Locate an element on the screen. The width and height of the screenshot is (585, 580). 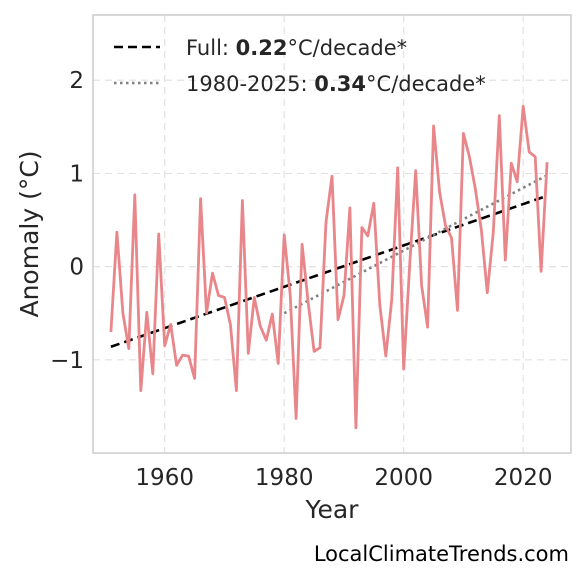
y-tick-label: 1 is located at coordinates (76, 174).